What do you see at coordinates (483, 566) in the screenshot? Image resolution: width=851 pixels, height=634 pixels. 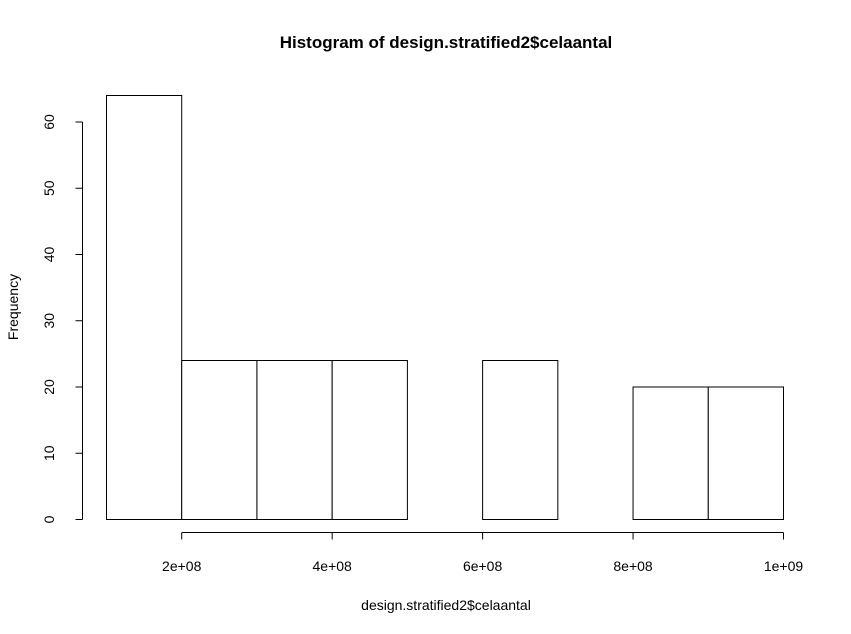 I see `x-tick-label: 6e+08` at bounding box center [483, 566].